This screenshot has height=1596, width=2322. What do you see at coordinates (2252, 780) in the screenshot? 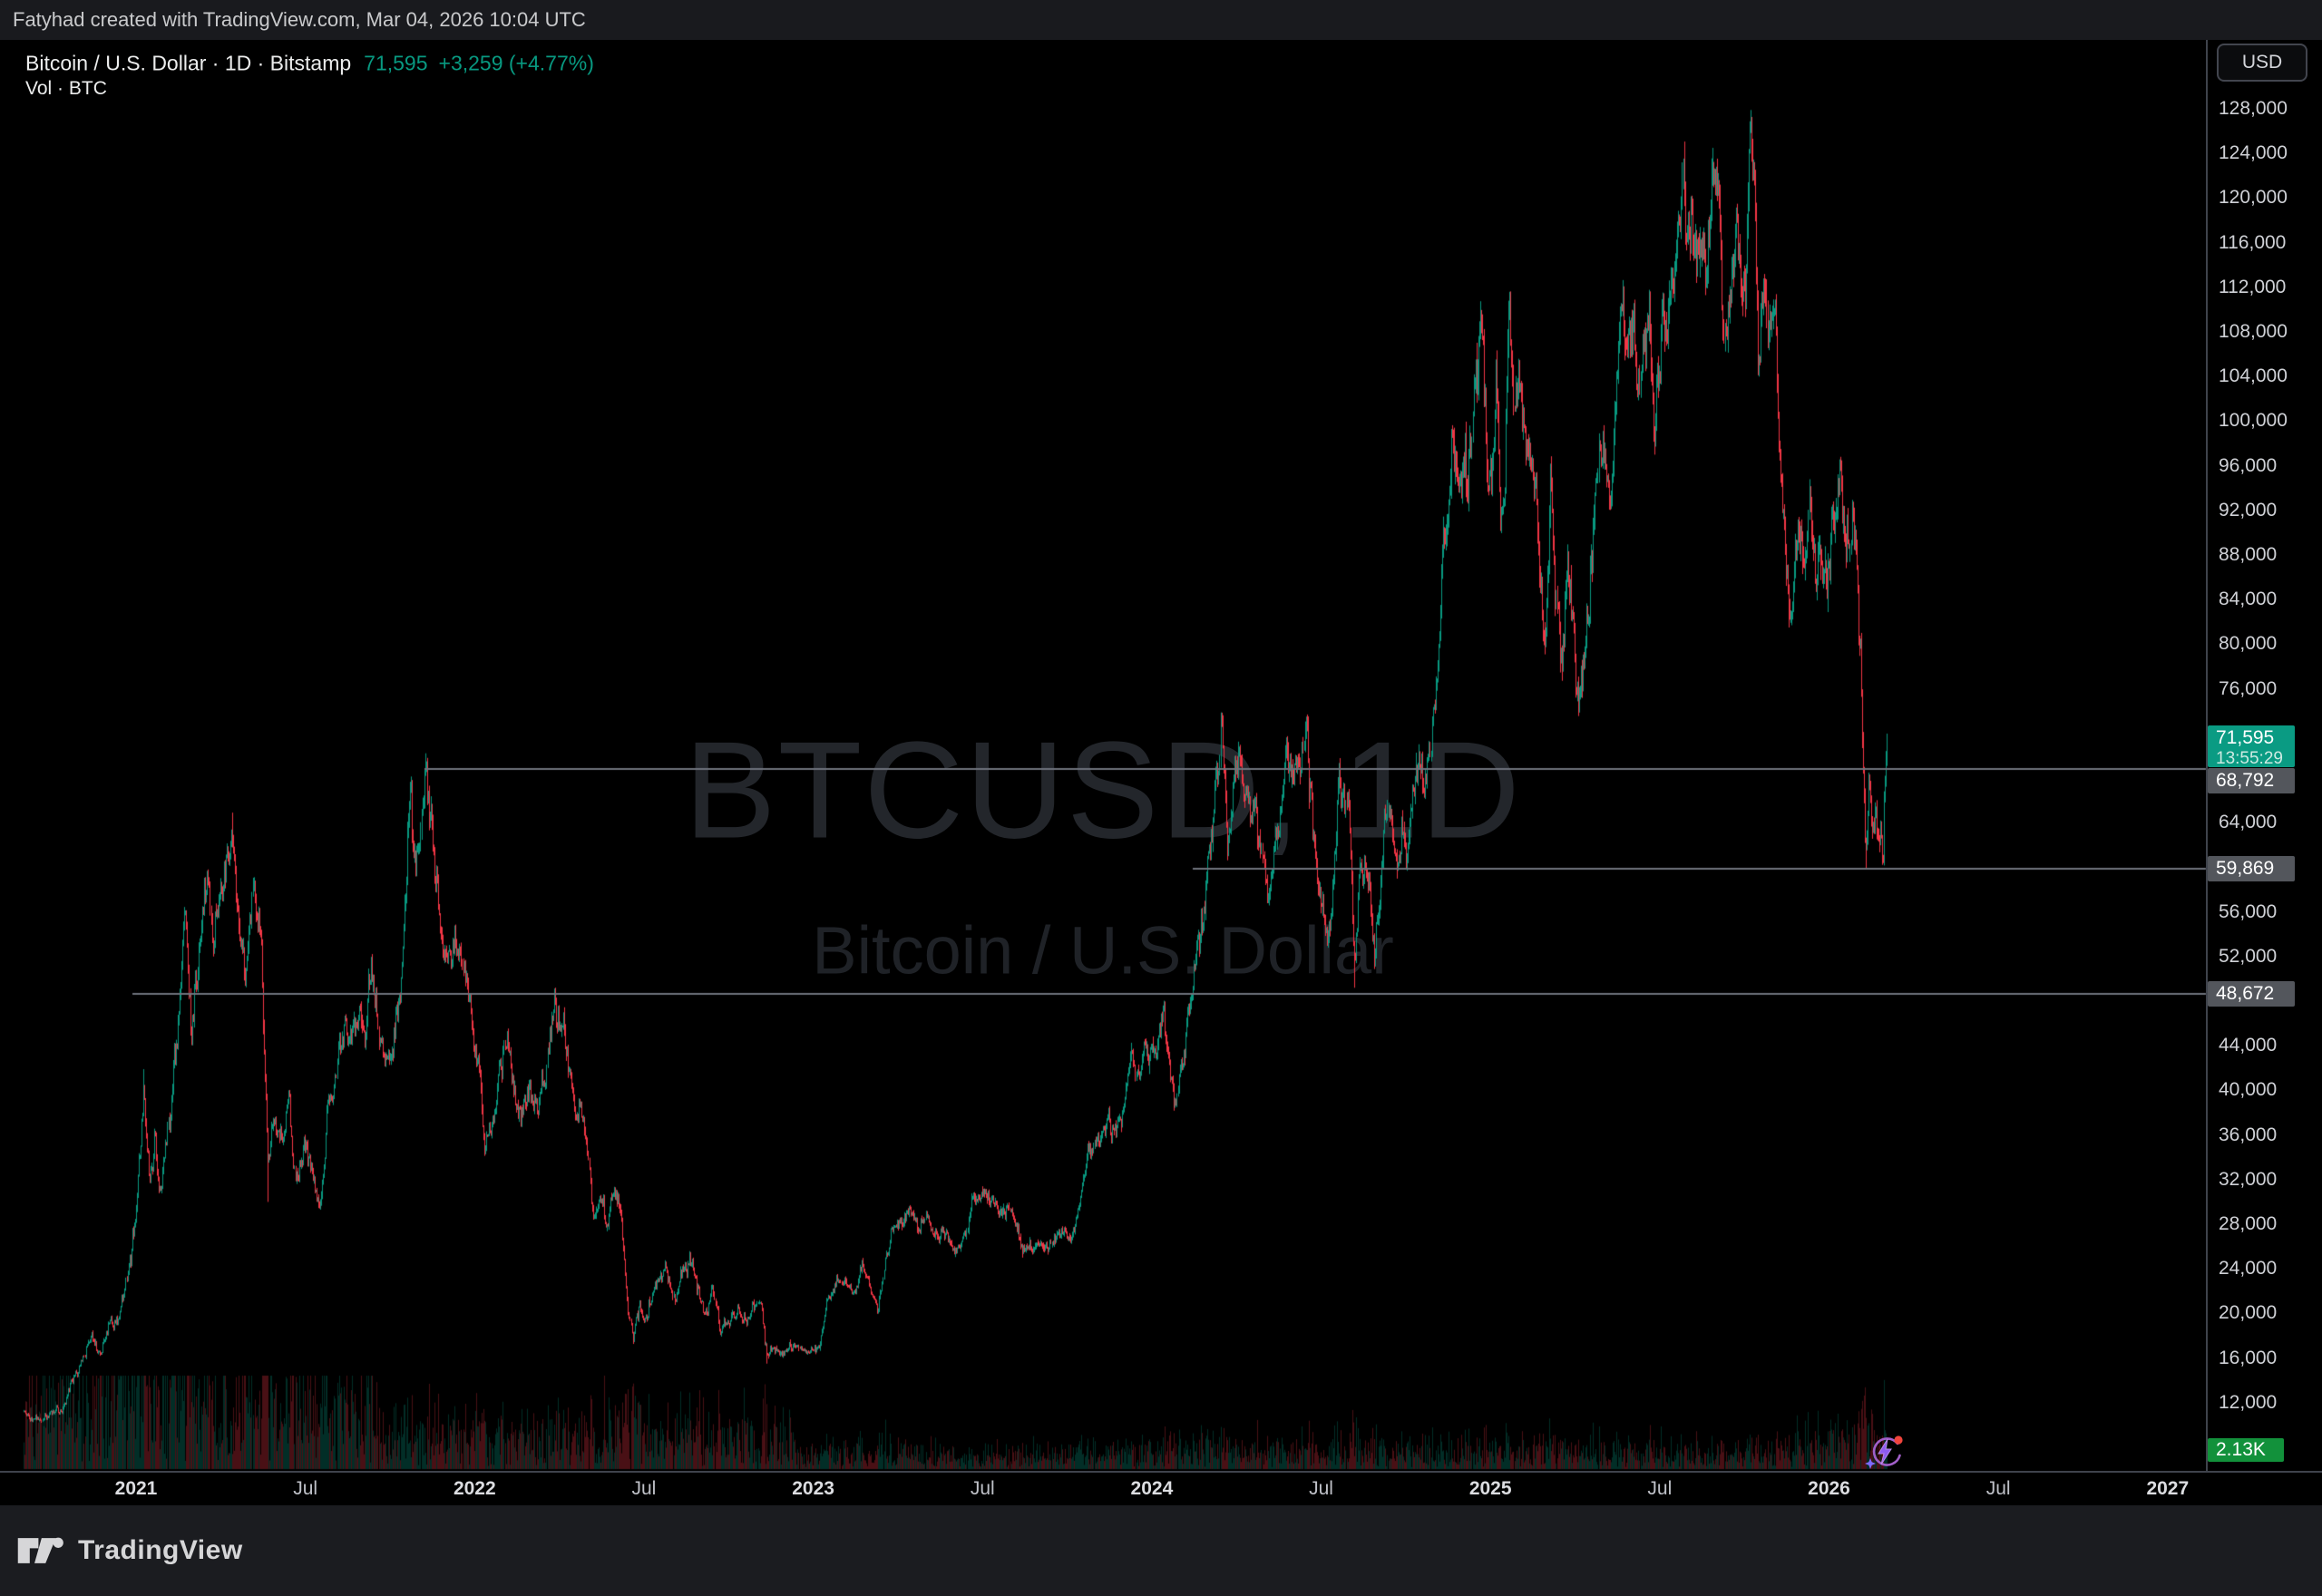
I see `level-badge-68792: 68,792` at bounding box center [2252, 780].